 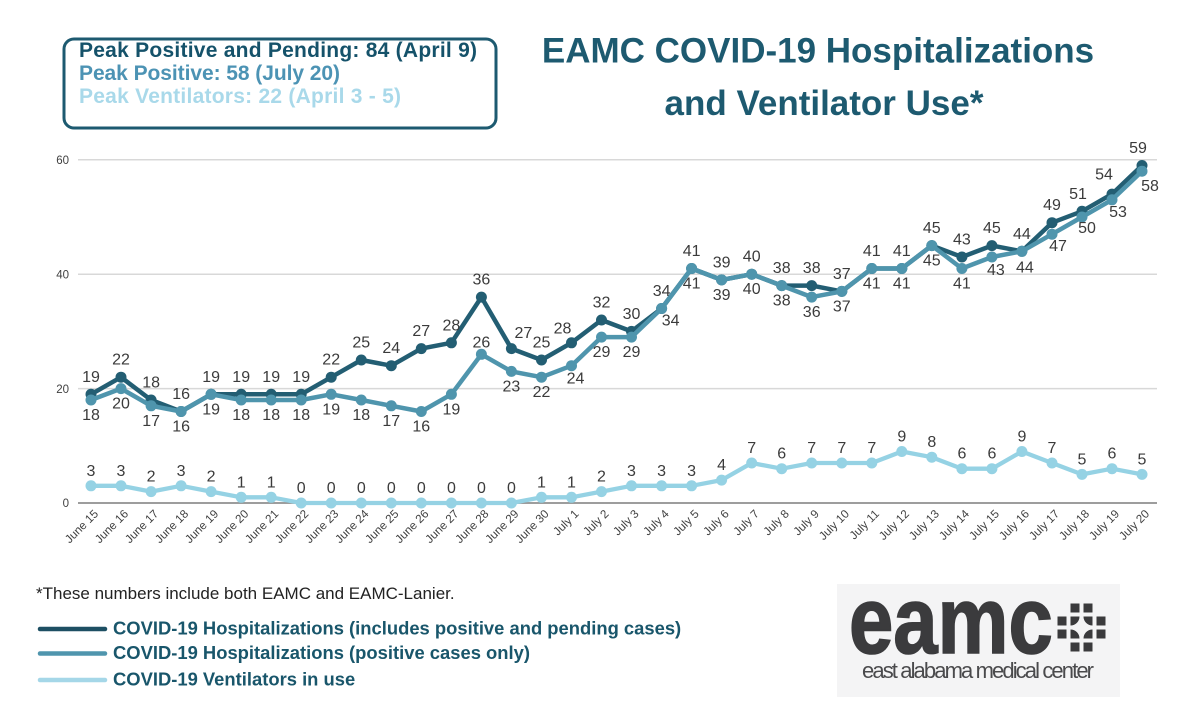 I want to click on svg-text: 60, so click(x=62, y=161).